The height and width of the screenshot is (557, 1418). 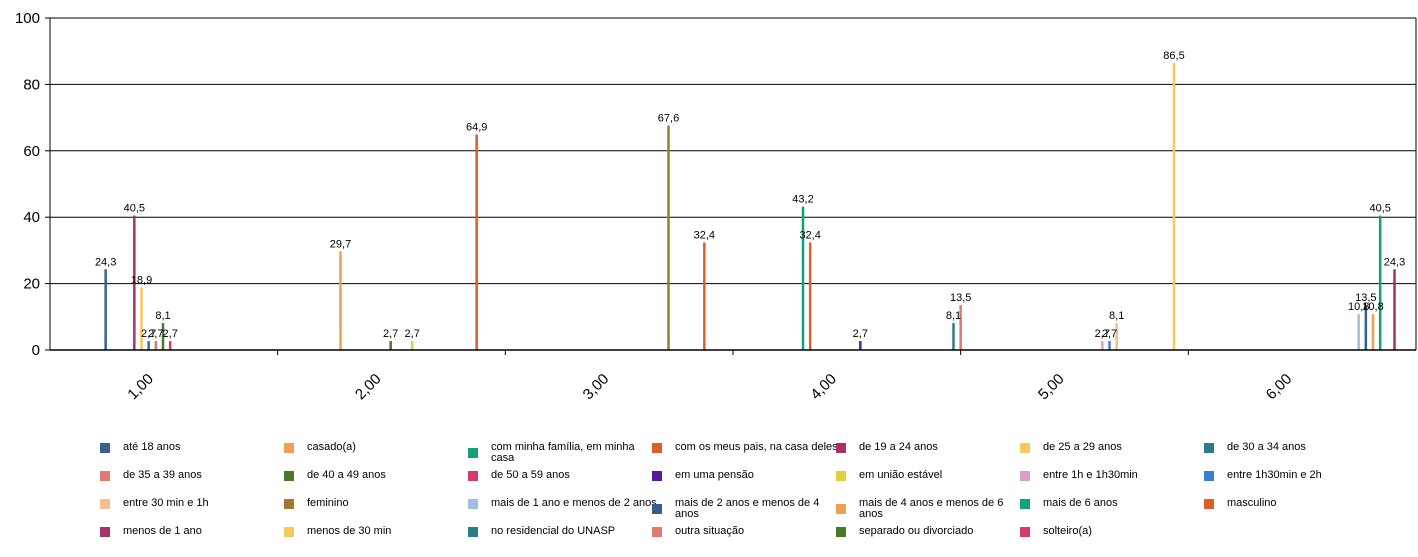 I want to click on legend-label: de 50 a 59 anos, so click(x=530, y=475).